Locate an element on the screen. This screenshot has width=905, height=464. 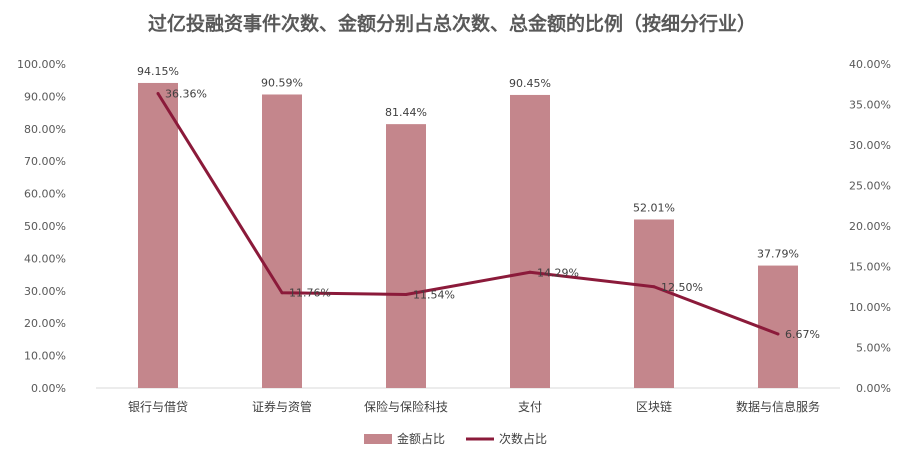
left-y-tick-label: 40.00% is located at coordinates (45, 258).